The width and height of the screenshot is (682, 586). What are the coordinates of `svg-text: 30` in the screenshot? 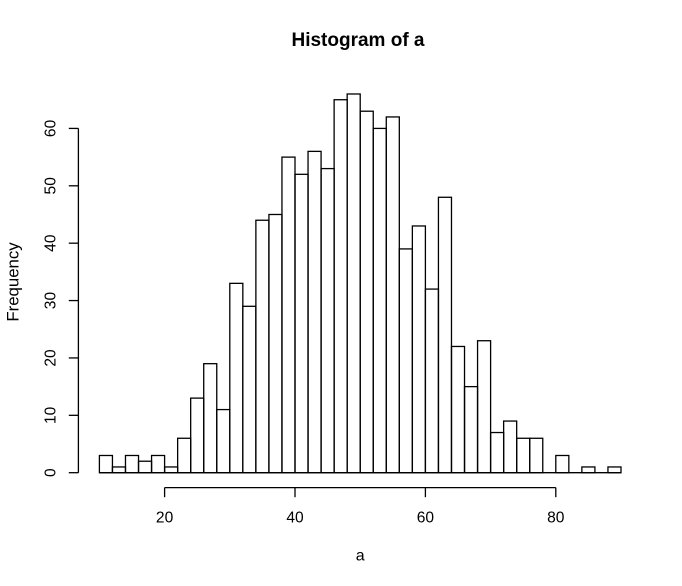 It's located at (50, 301).